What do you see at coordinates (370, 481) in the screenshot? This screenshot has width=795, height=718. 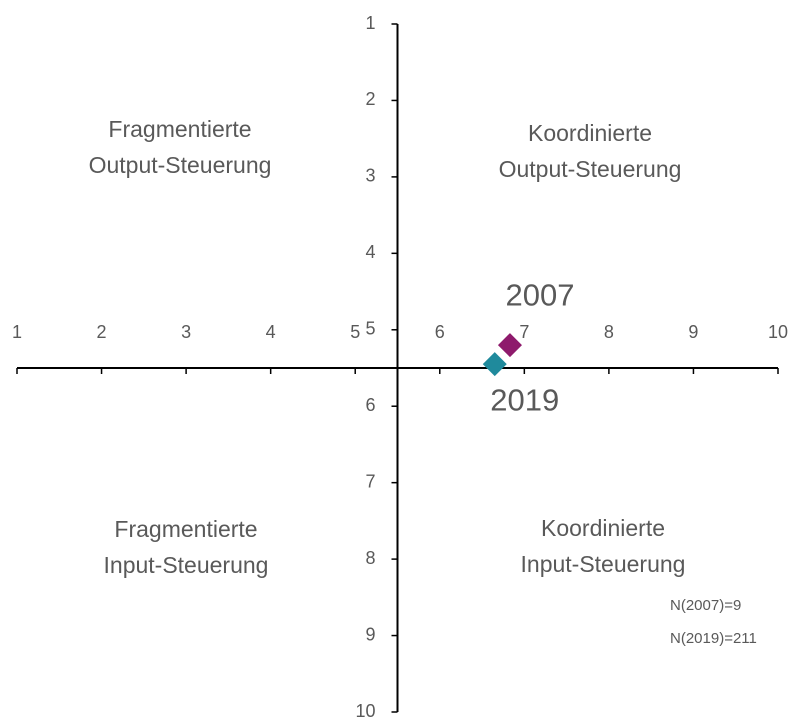 I see `y-tick-label: 7` at bounding box center [370, 481].